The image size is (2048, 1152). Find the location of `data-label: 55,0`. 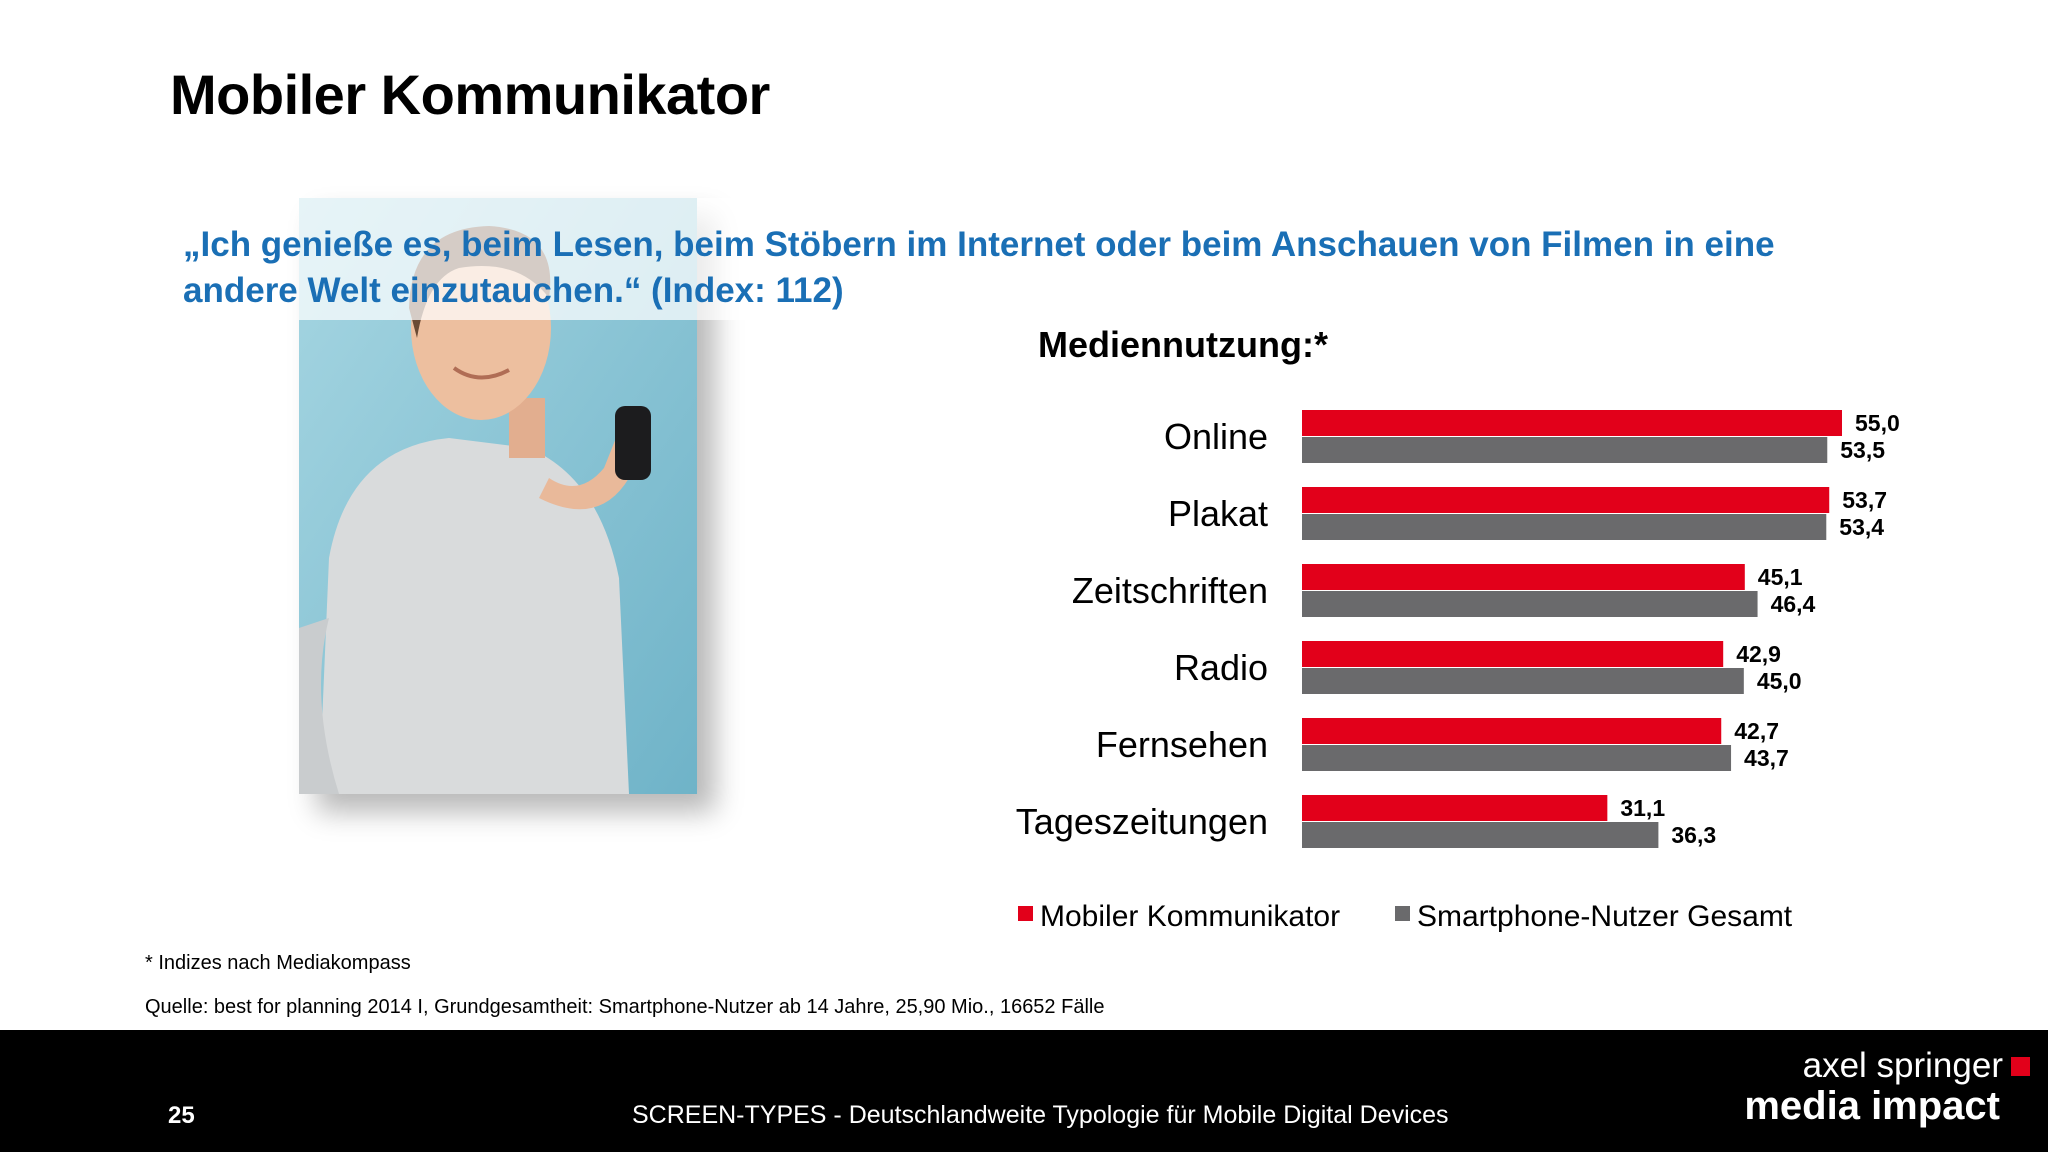

data-label: 55,0 is located at coordinates (1877, 423).